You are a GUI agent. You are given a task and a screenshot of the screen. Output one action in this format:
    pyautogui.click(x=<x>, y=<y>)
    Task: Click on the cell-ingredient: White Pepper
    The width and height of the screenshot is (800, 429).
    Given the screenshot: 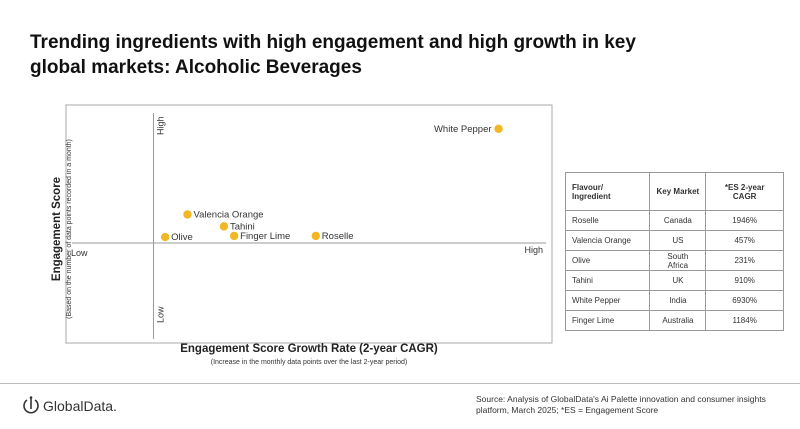 What is the action you would take?
    pyautogui.click(x=607, y=300)
    